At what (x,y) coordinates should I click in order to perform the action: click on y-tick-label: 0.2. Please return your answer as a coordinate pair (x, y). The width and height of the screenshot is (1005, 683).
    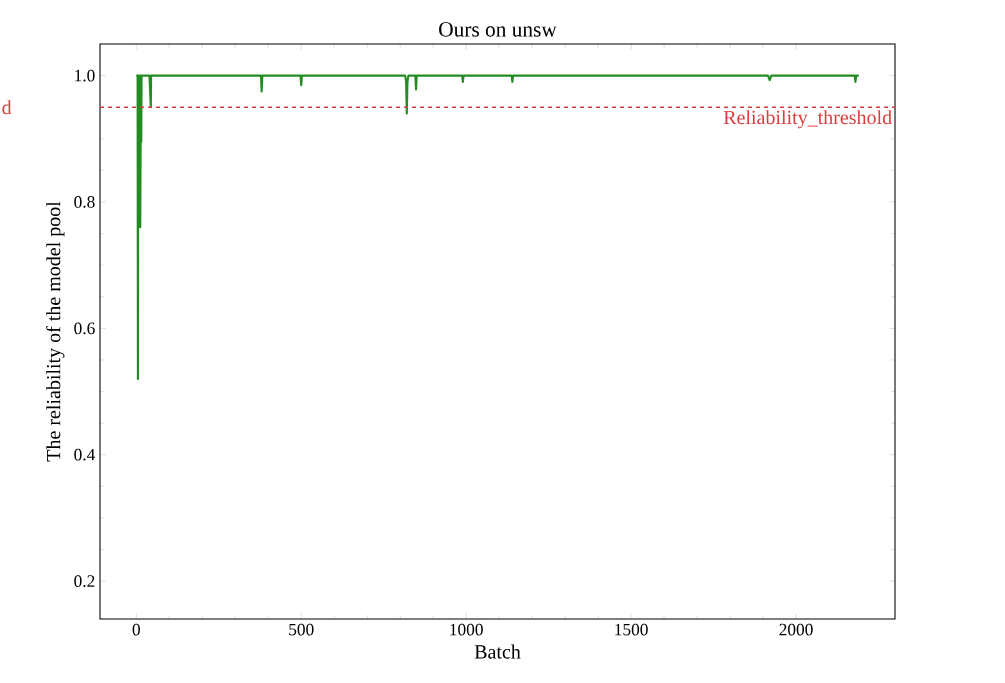
    Looking at the image, I should click on (84, 581).